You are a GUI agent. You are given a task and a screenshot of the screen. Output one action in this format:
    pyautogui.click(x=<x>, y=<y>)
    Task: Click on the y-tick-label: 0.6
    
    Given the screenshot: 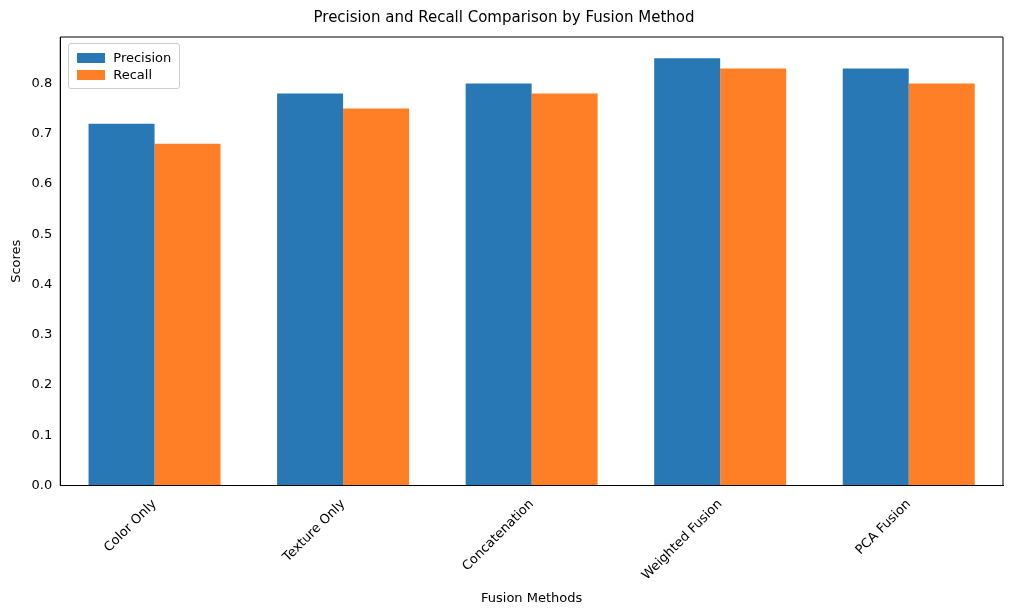 What is the action you would take?
    pyautogui.click(x=42, y=183)
    